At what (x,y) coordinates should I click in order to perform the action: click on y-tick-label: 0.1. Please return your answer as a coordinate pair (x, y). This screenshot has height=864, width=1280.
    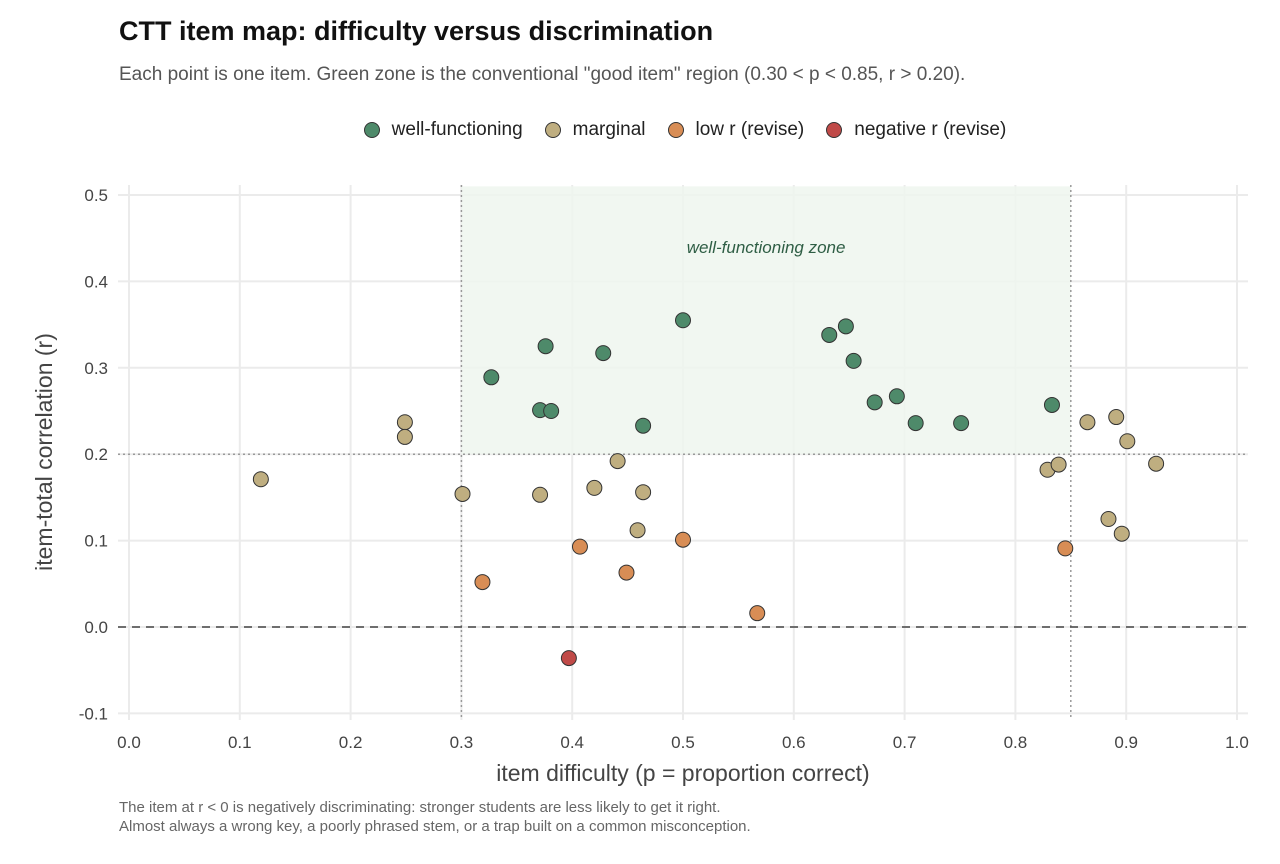
    Looking at the image, I should click on (96, 541).